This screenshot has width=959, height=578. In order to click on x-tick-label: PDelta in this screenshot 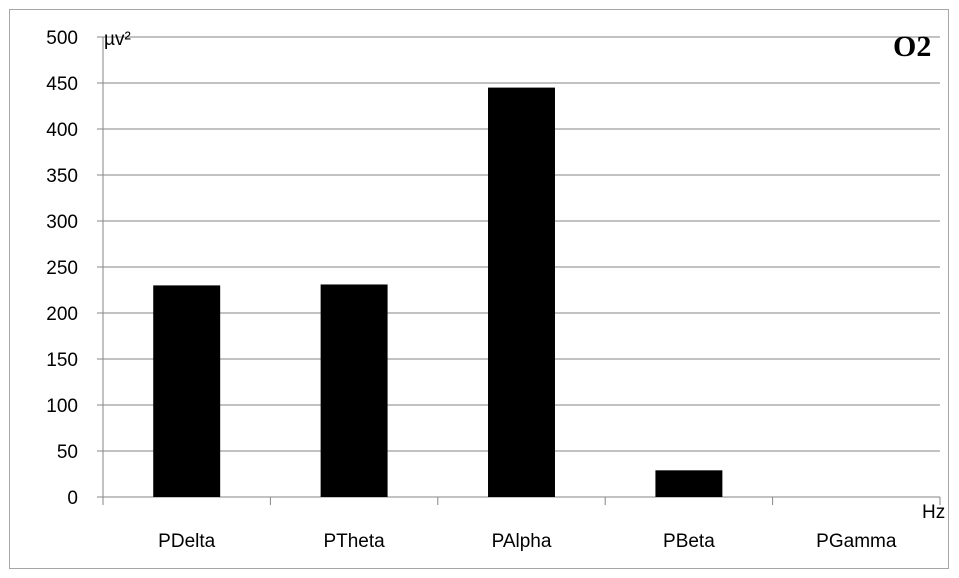, I will do `click(186, 541)`.